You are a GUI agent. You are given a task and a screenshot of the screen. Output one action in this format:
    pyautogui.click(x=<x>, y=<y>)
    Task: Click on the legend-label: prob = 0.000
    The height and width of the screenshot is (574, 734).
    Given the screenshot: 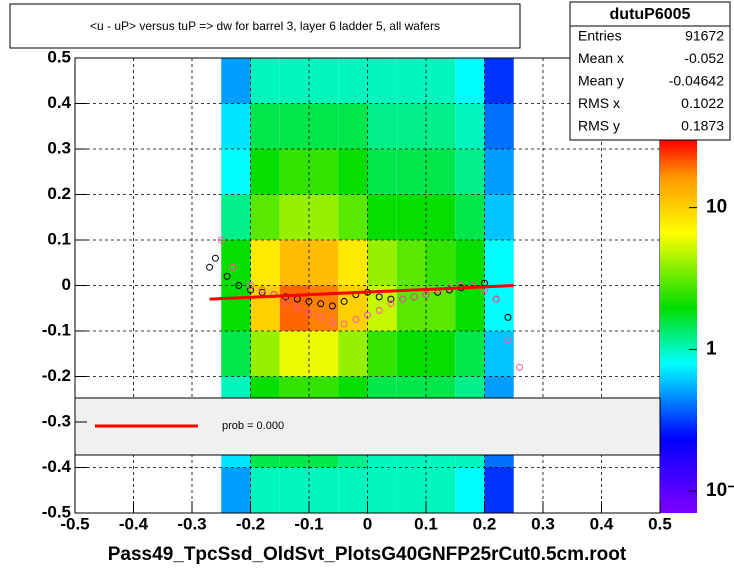 What is the action you would take?
    pyautogui.click(x=253, y=426)
    